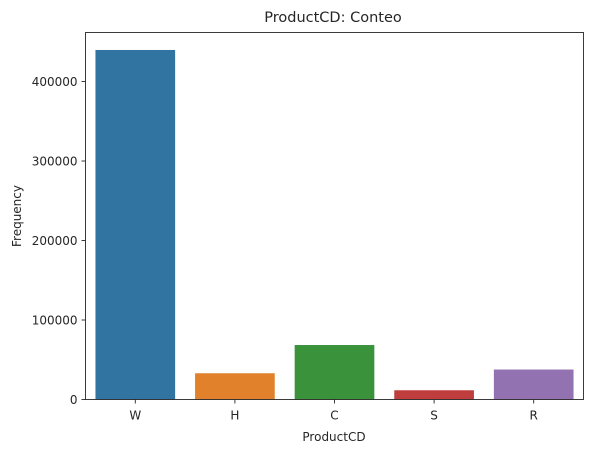 This screenshot has height=453, width=591. I want to click on y-tick-label-200000: 200000, so click(55, 241).